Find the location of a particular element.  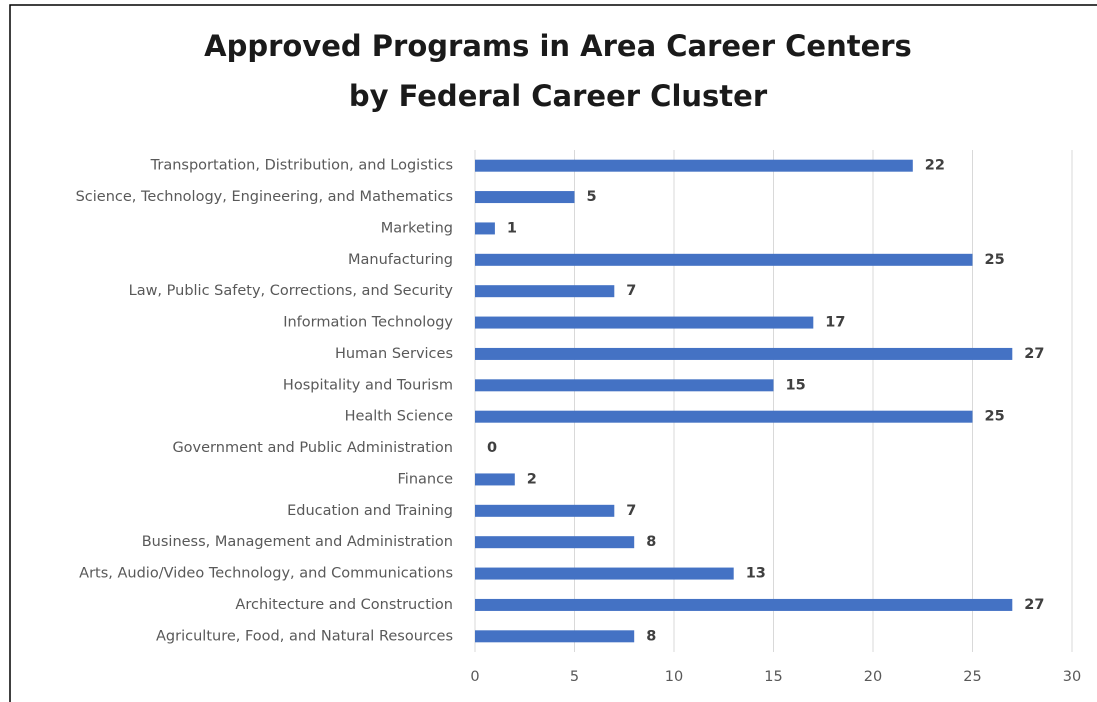

value-label: 17 is located at coordinates (835, 323).